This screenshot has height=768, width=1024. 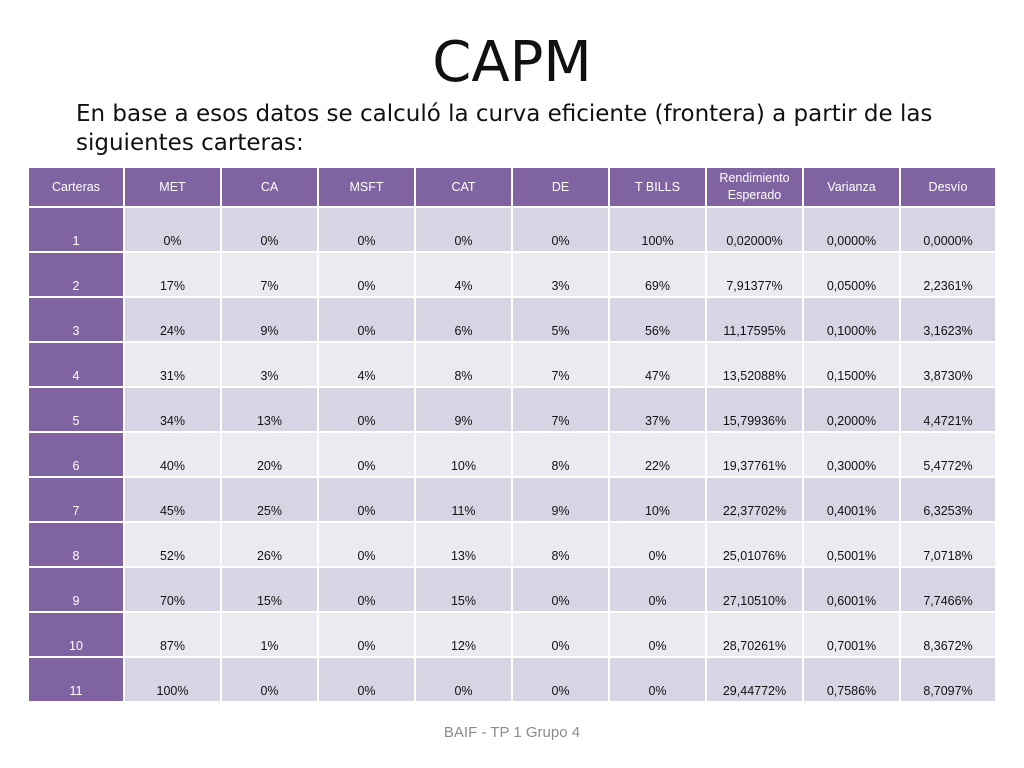 What do you see at coordinates (463, 187) in the screenshot?
I see `column-header: CAT` at bounding box center [463, 187].